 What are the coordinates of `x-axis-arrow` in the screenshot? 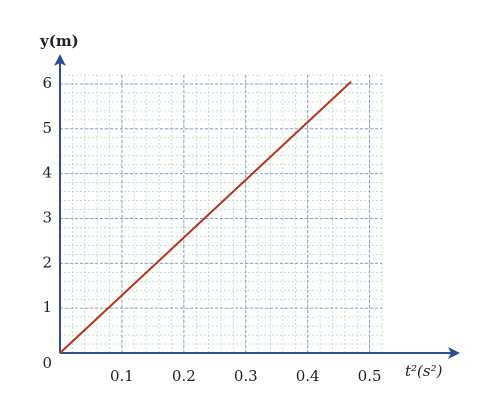 It's located at (454, 353).